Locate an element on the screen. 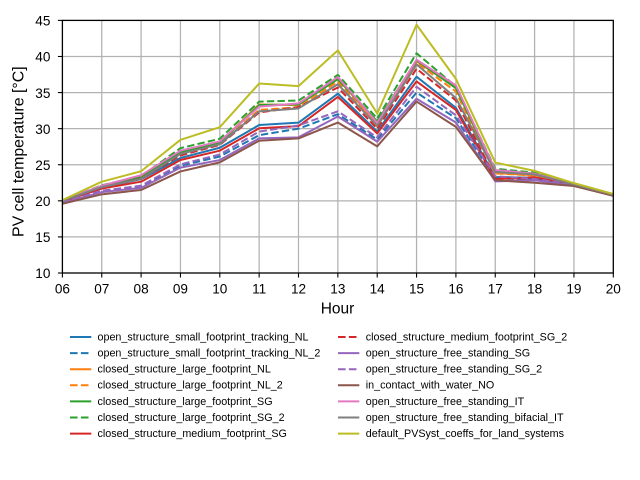  svg-text:open_structure_free_standing_S: open_structure_free_standing_SG_2 is located at coordinates (454, 370).